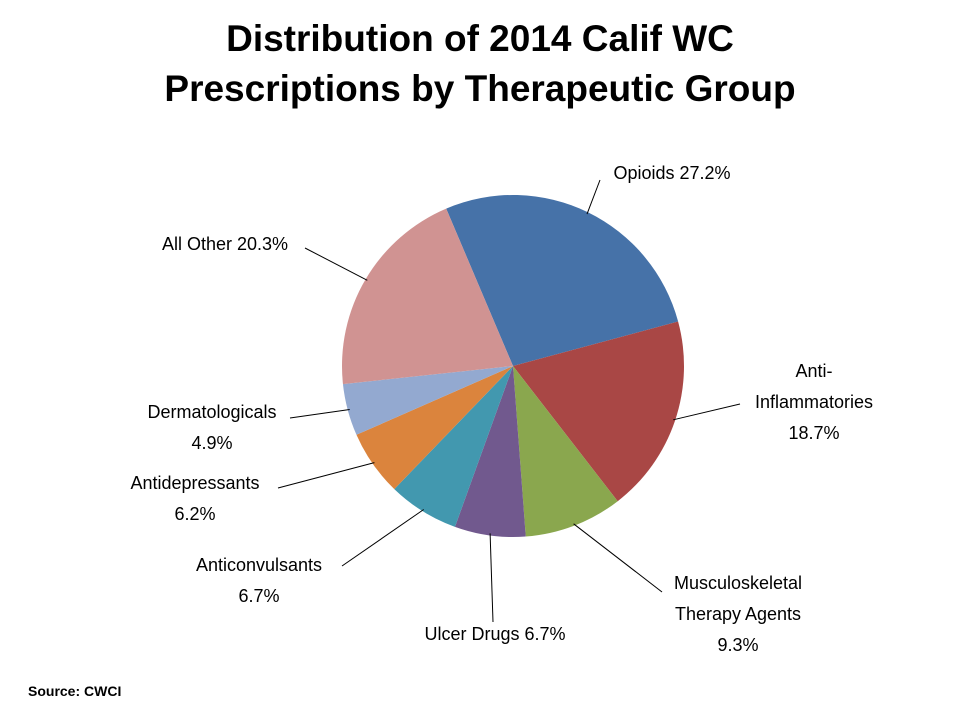  What do you see at coordinates (480, 88) in the screenshot?
I see `chart-title-line-2: Prescriptions by Therapeutic Group` at bounding box center [480, 88].